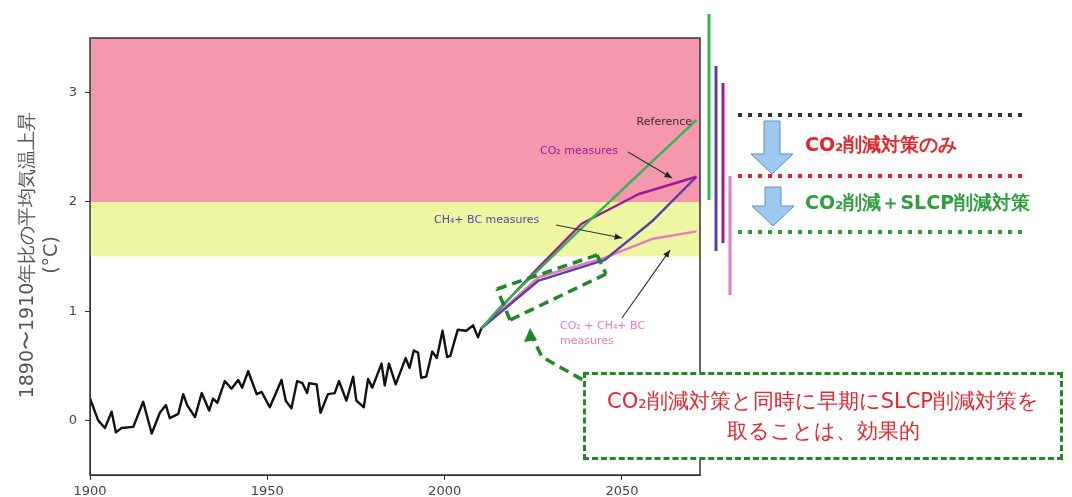  I want to click on text: CO₂ measures, so click(579, 150).